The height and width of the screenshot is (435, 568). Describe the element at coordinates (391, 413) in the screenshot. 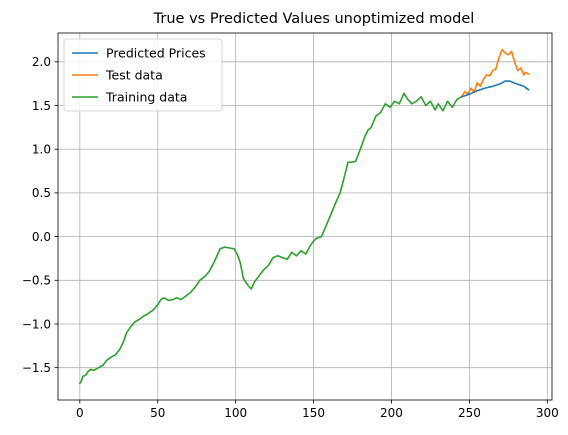

I see `x-tick-label: 200` at that location.